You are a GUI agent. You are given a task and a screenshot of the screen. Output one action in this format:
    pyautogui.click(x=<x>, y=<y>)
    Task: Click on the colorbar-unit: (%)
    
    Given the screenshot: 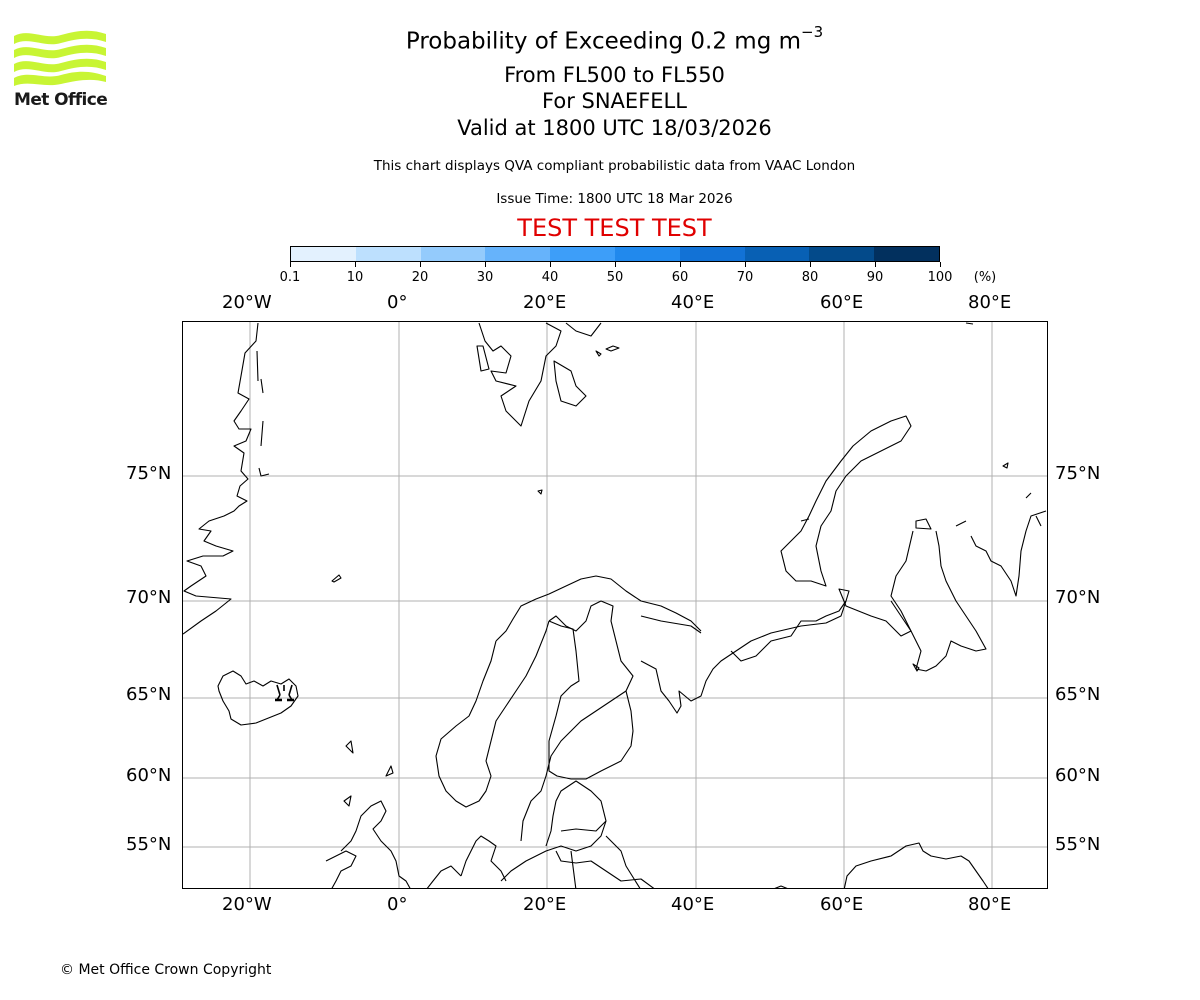 What is the action you would take?
    pyautogui.click(x=985, y=277)
    